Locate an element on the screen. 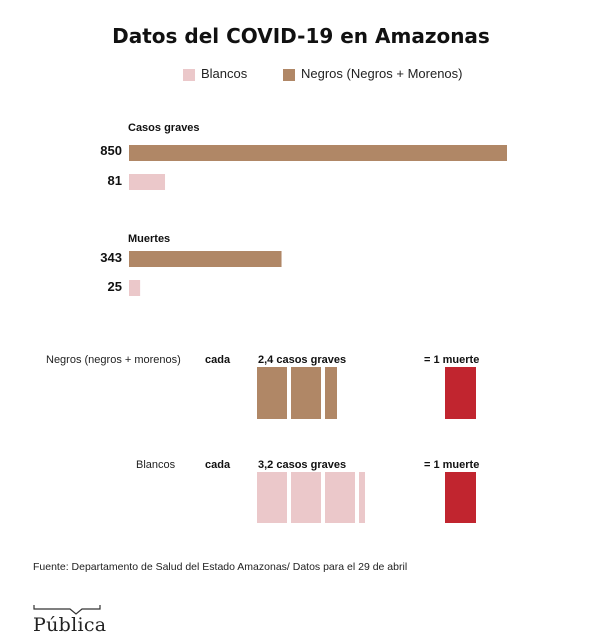 The height and width of the screenshot is (640, 602). ratio-cases-label-blancos: 3,2 casos graves is located at coordinates (302, 465).